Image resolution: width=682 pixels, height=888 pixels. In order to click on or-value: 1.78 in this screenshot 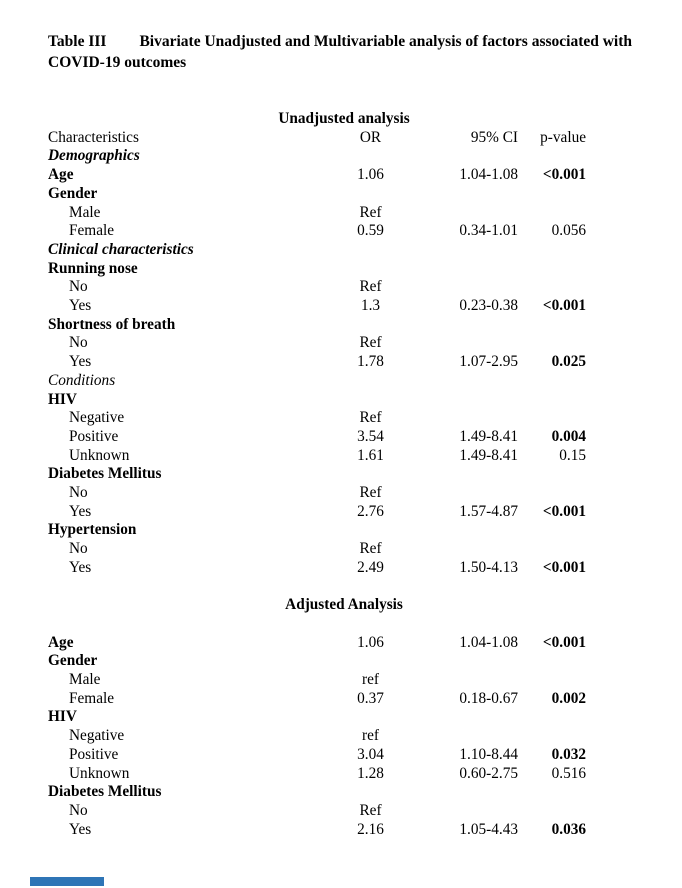, I will do `click(370, 362)`.